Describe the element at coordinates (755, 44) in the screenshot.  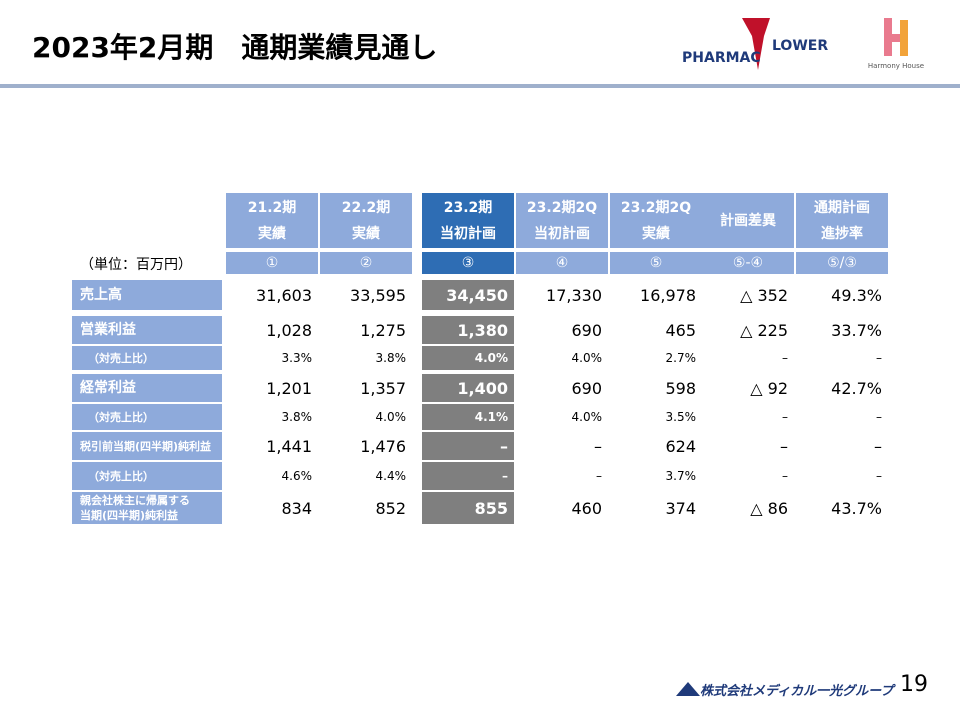
I see `logo-pharmaflower: PHARMAC LOWER` at that location.